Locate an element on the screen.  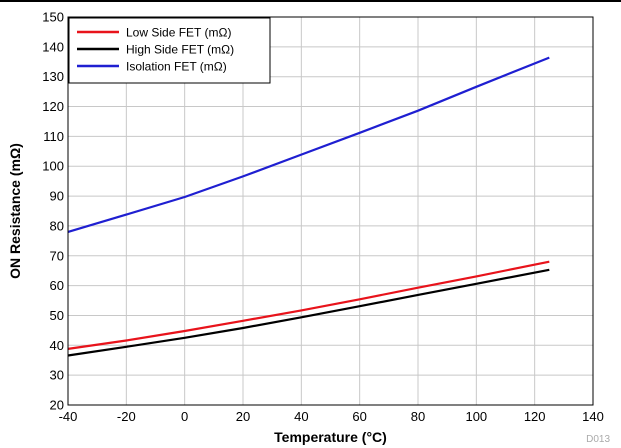
x-tick-label: 120 is located at coordinates (535, 416).